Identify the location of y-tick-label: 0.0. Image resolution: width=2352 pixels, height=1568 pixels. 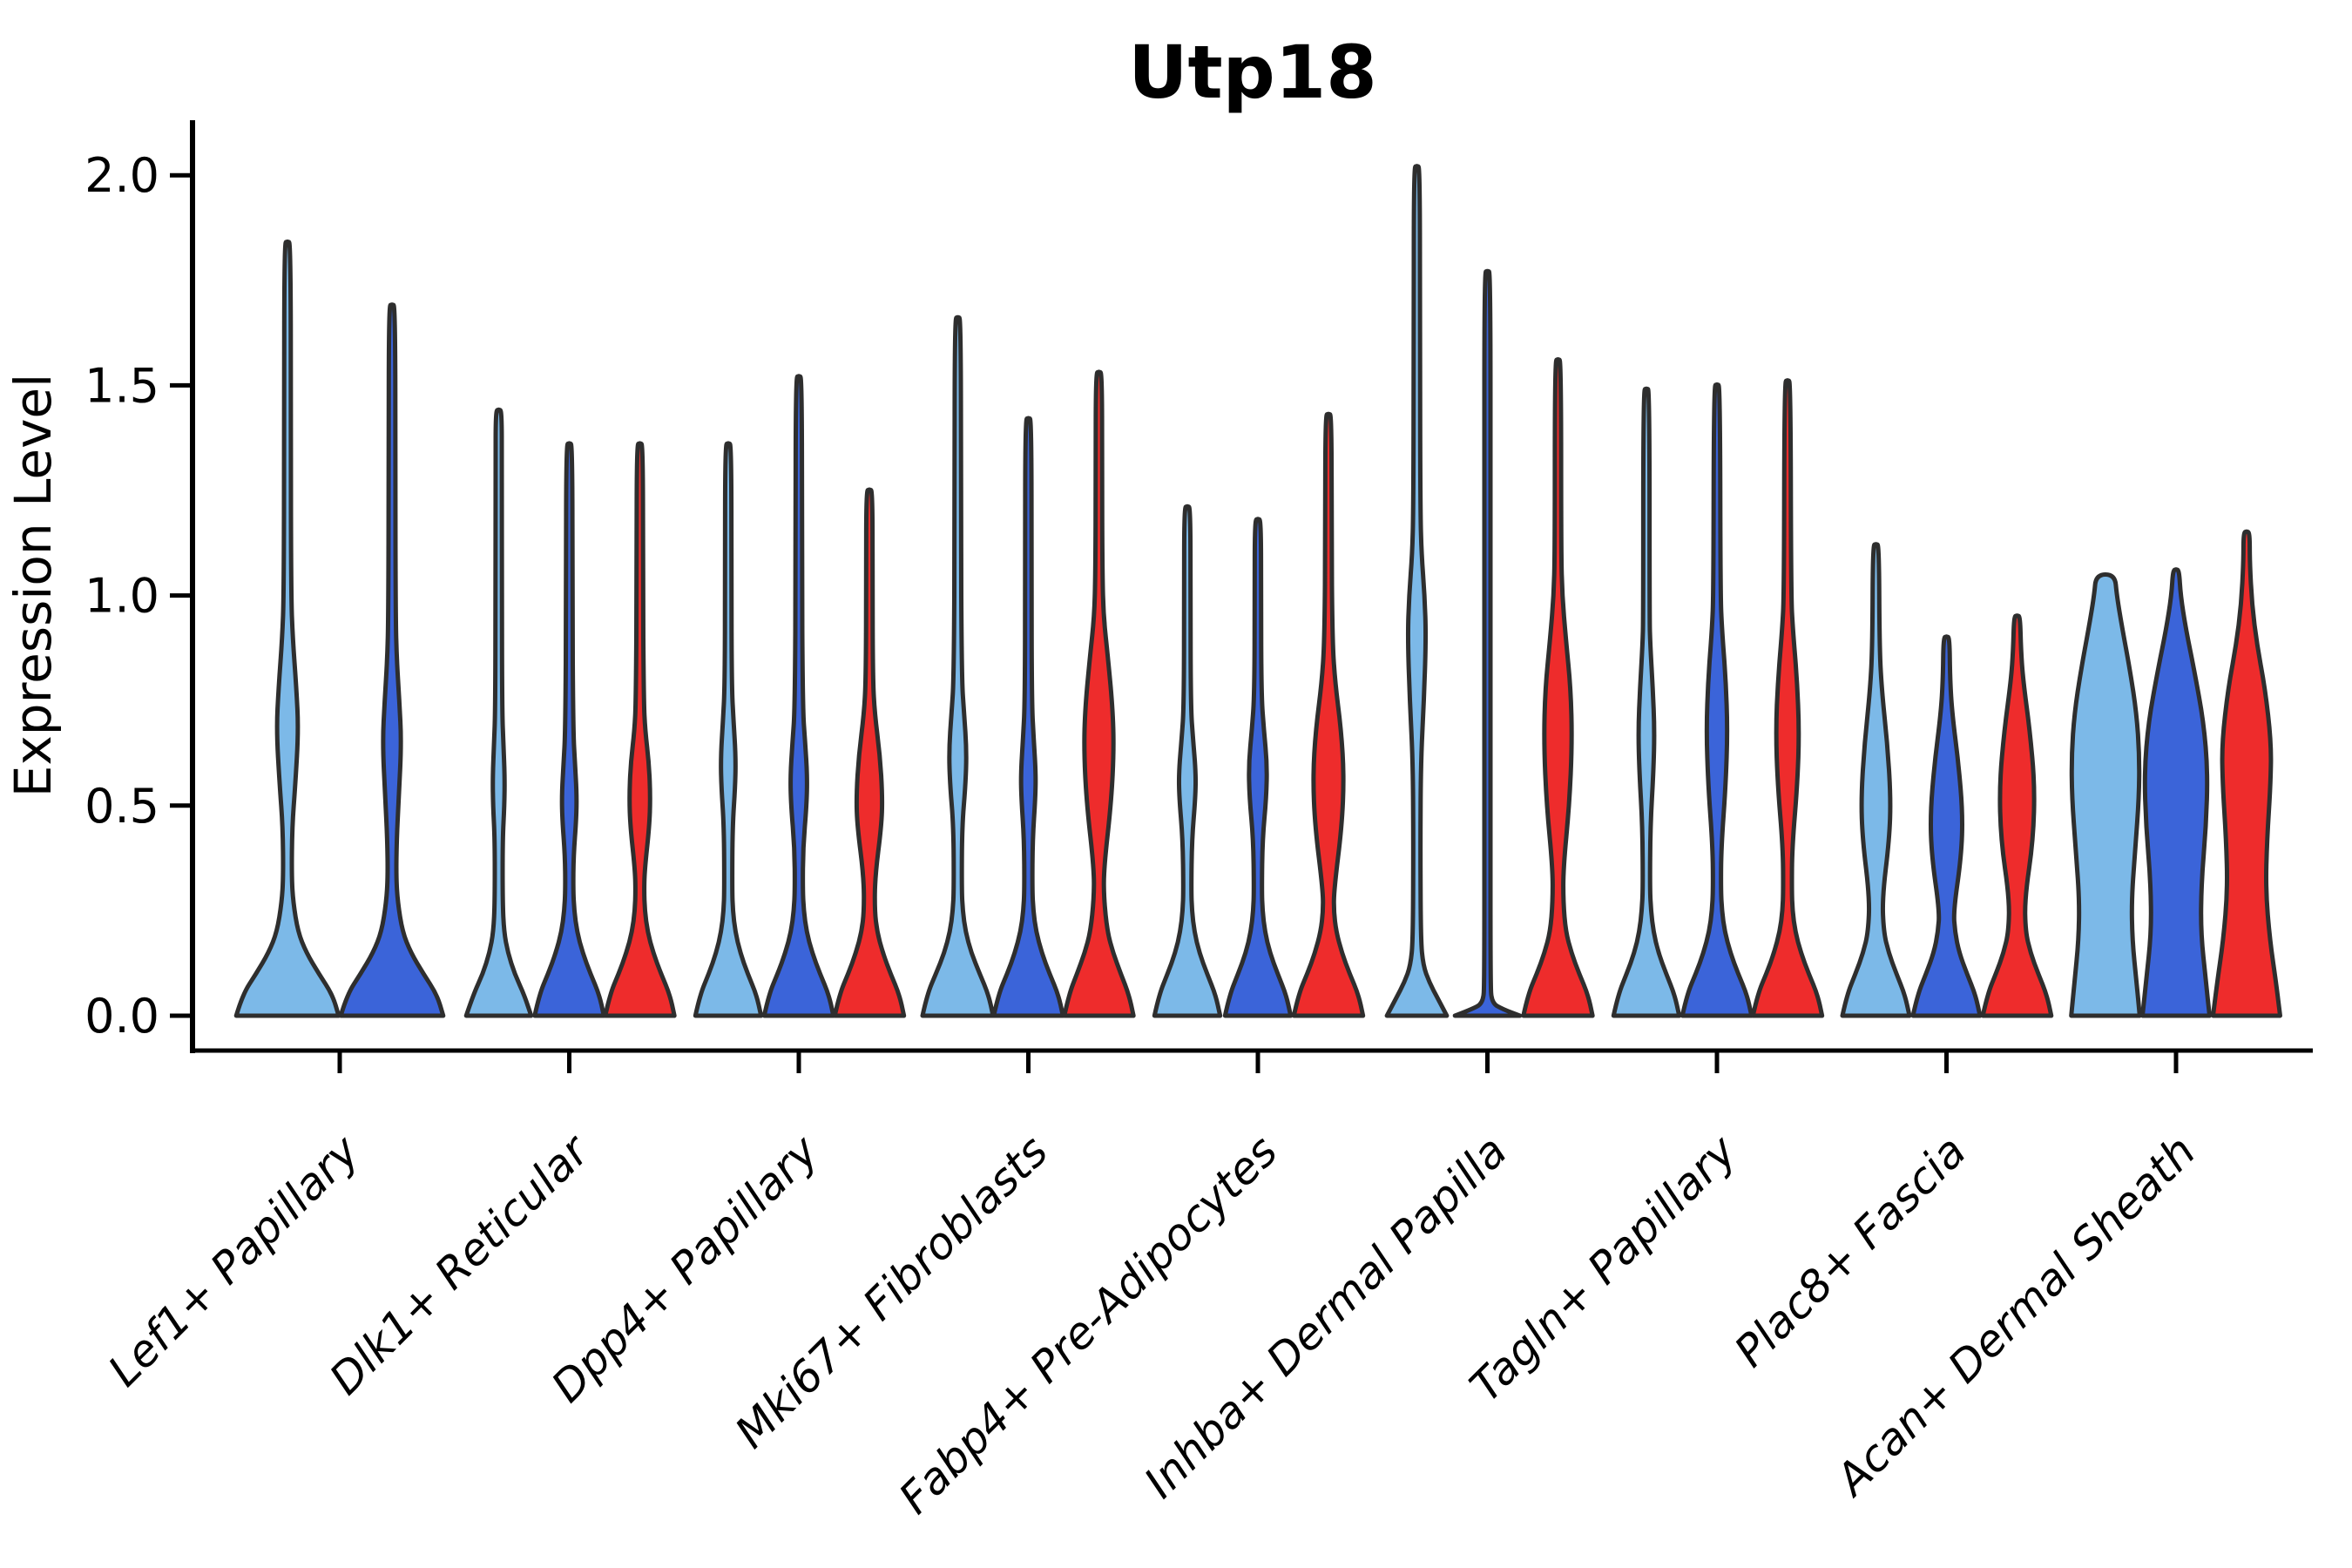
(121, 1016).